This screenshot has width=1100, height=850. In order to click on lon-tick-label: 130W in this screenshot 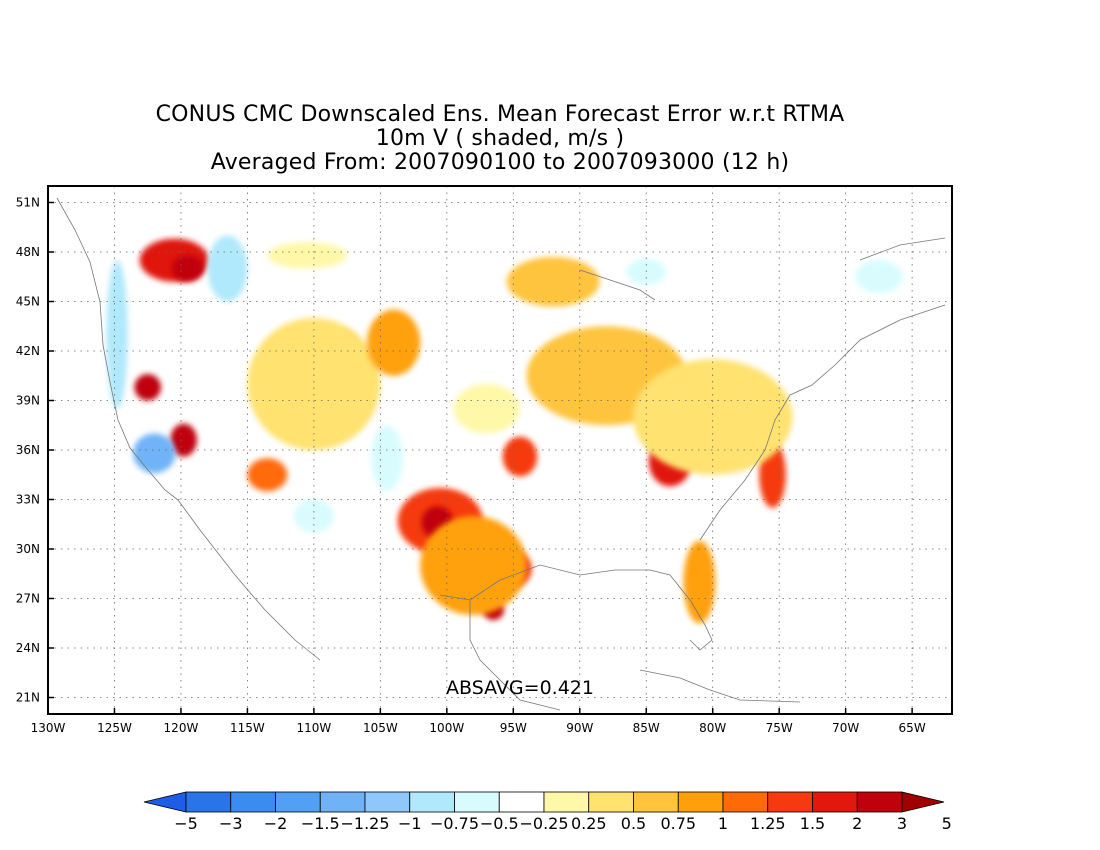, I will do `click(48, 728)`.